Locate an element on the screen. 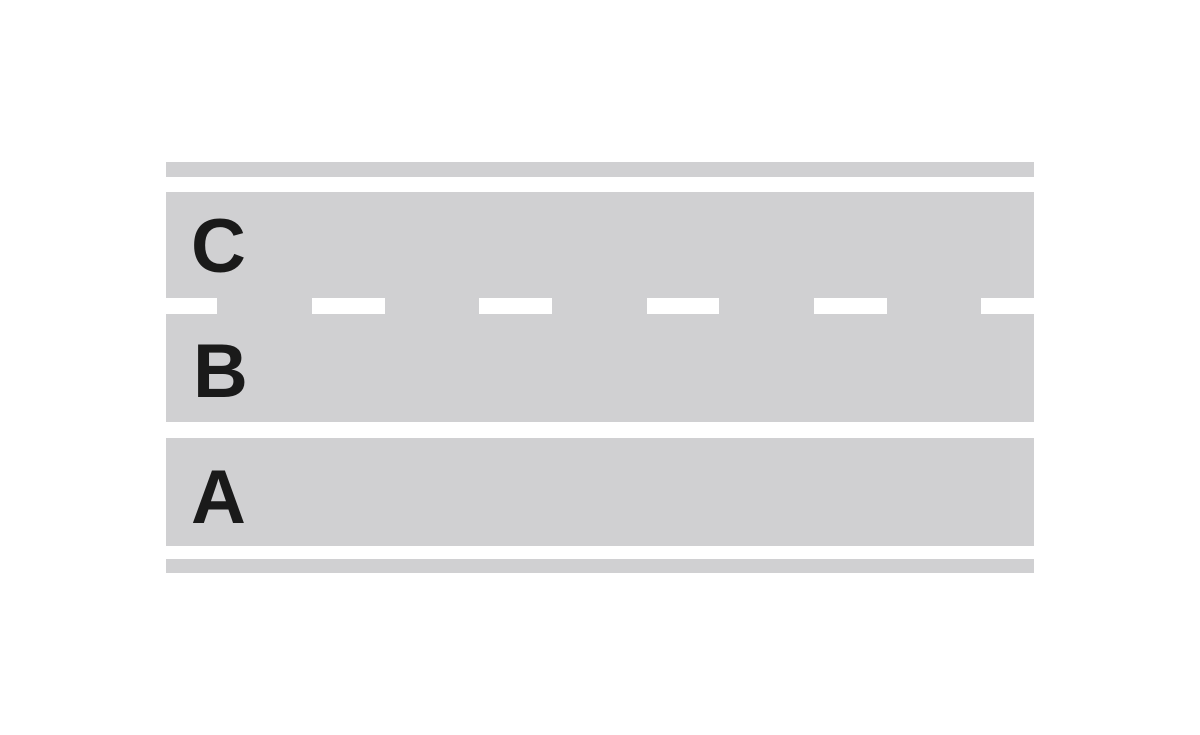  lane-label-a: A is located at coordinates (218, 497).